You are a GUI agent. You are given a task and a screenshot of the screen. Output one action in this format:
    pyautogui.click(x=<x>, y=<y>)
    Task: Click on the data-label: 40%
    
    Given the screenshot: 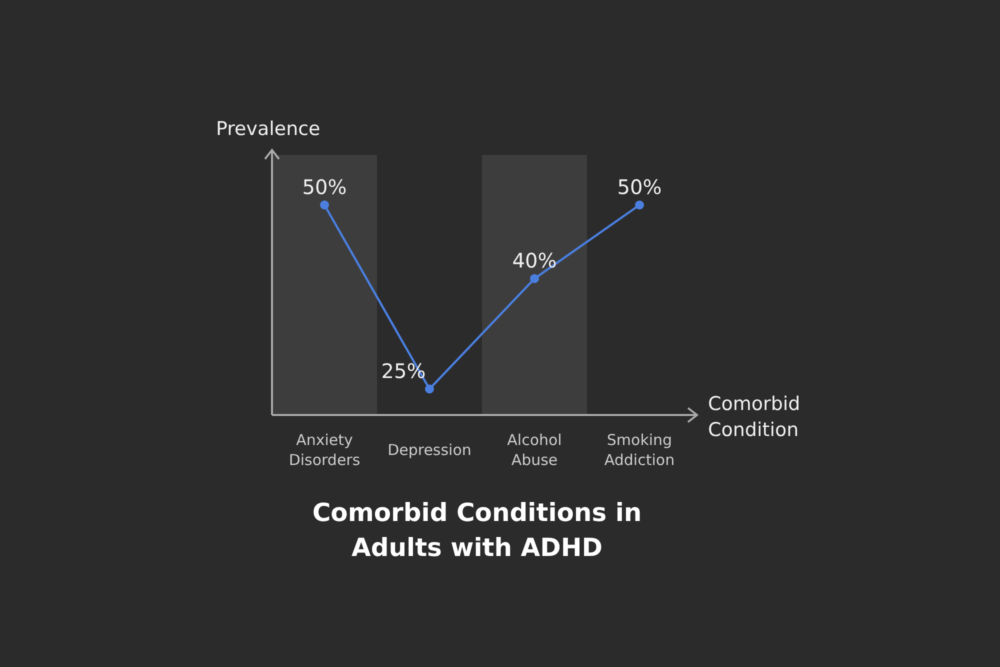 What is the action you would take?
    pyautogui.click(x=534, y=260)
    